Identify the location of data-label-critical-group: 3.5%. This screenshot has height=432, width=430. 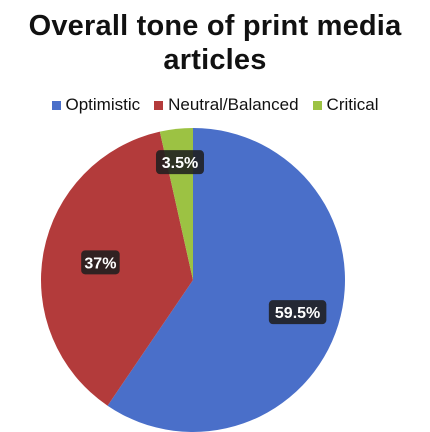
(179, 162).